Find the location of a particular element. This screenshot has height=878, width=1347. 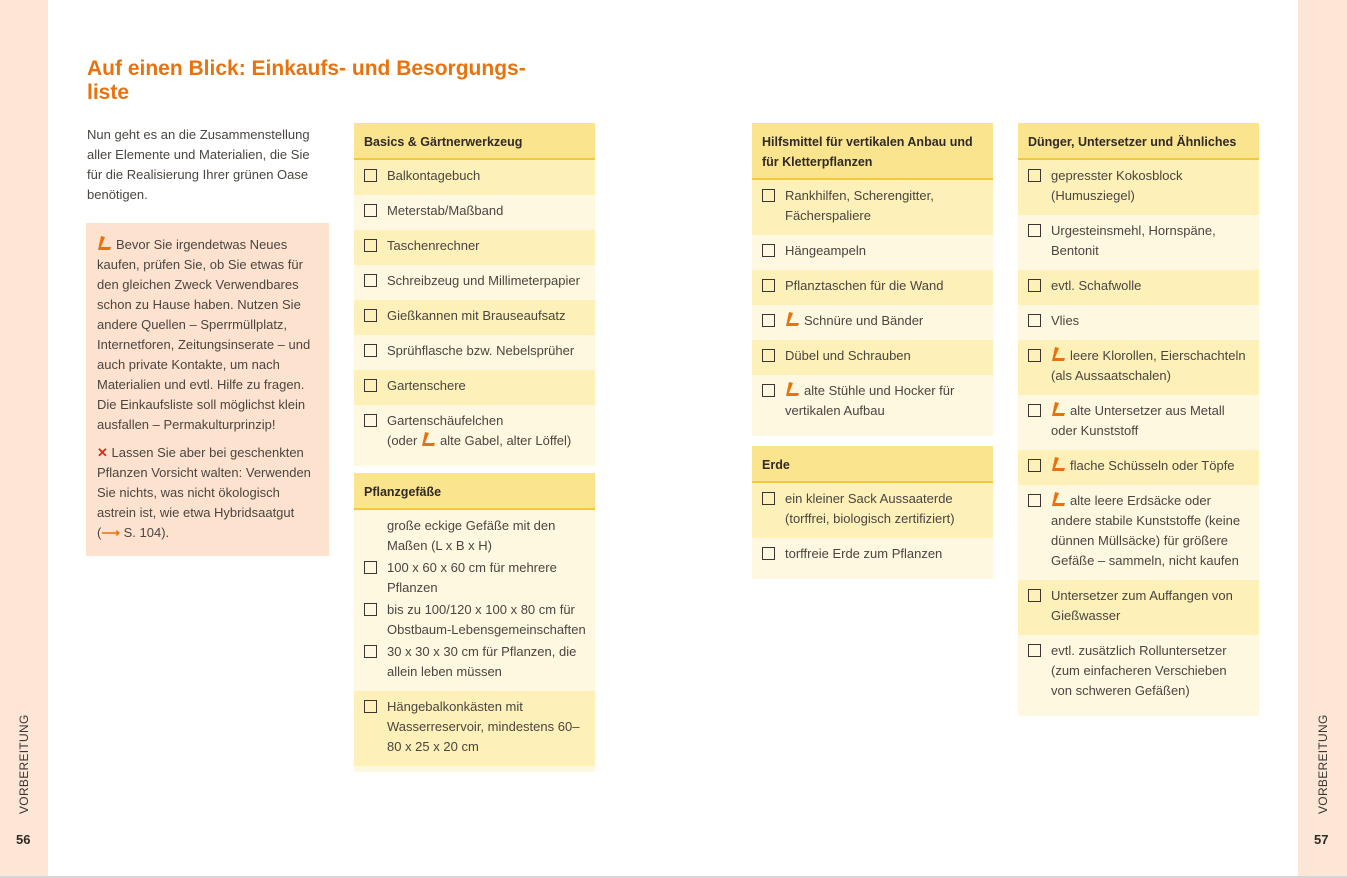

list-row: Vlies is located at coordinates (1138, 322).